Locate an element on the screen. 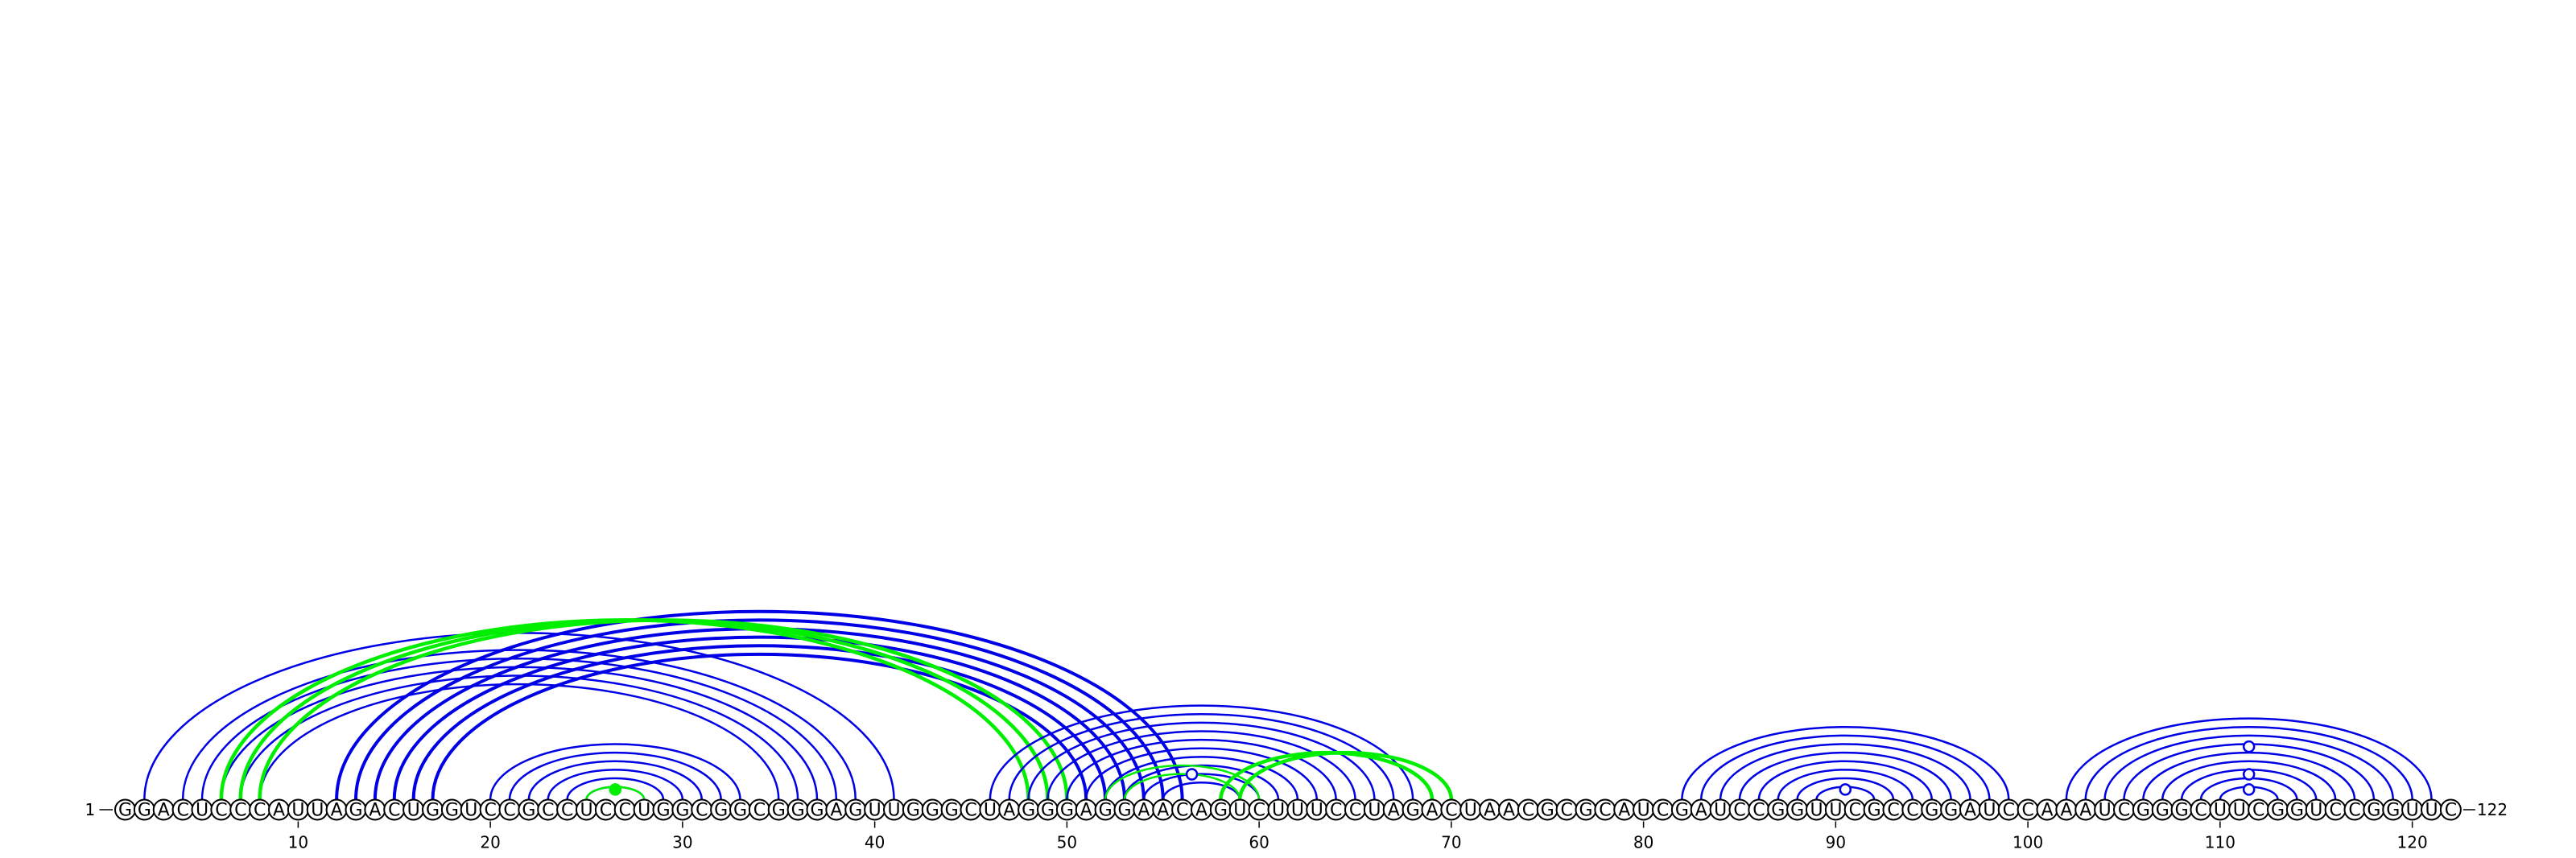 The height and width of the screenshot is (858, 2576). nucleotide-91: C is located at coordinates (1854, 809).